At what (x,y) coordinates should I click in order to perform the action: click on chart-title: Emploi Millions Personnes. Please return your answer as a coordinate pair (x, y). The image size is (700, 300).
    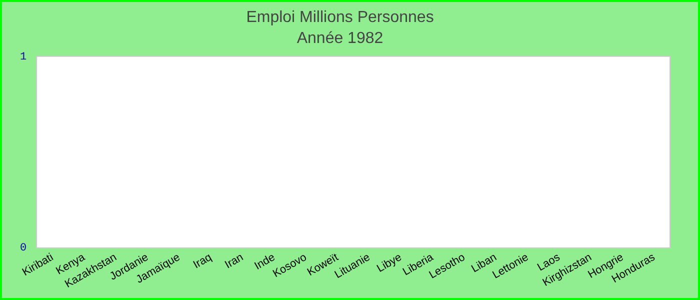
    Looking at the image, I should click on (340, 17).